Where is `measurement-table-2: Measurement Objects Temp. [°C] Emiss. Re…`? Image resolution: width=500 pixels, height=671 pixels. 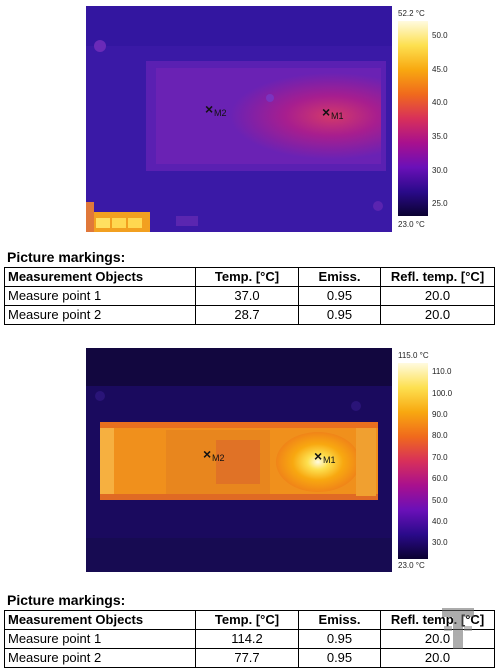 measurement-table-2: Measurement Objects Temp. [°C] Emiss. Re… is located at coordinates (249, 639).